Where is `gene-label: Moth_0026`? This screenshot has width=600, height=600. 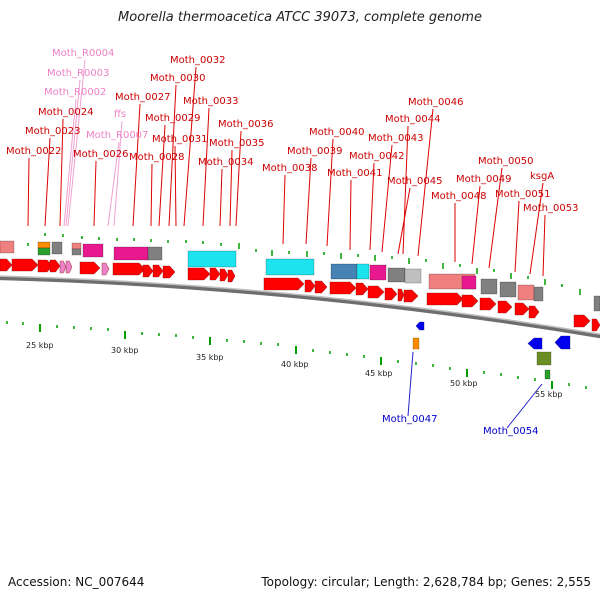
gene-label: Moth_0026 is located at coordinates (100, 154).